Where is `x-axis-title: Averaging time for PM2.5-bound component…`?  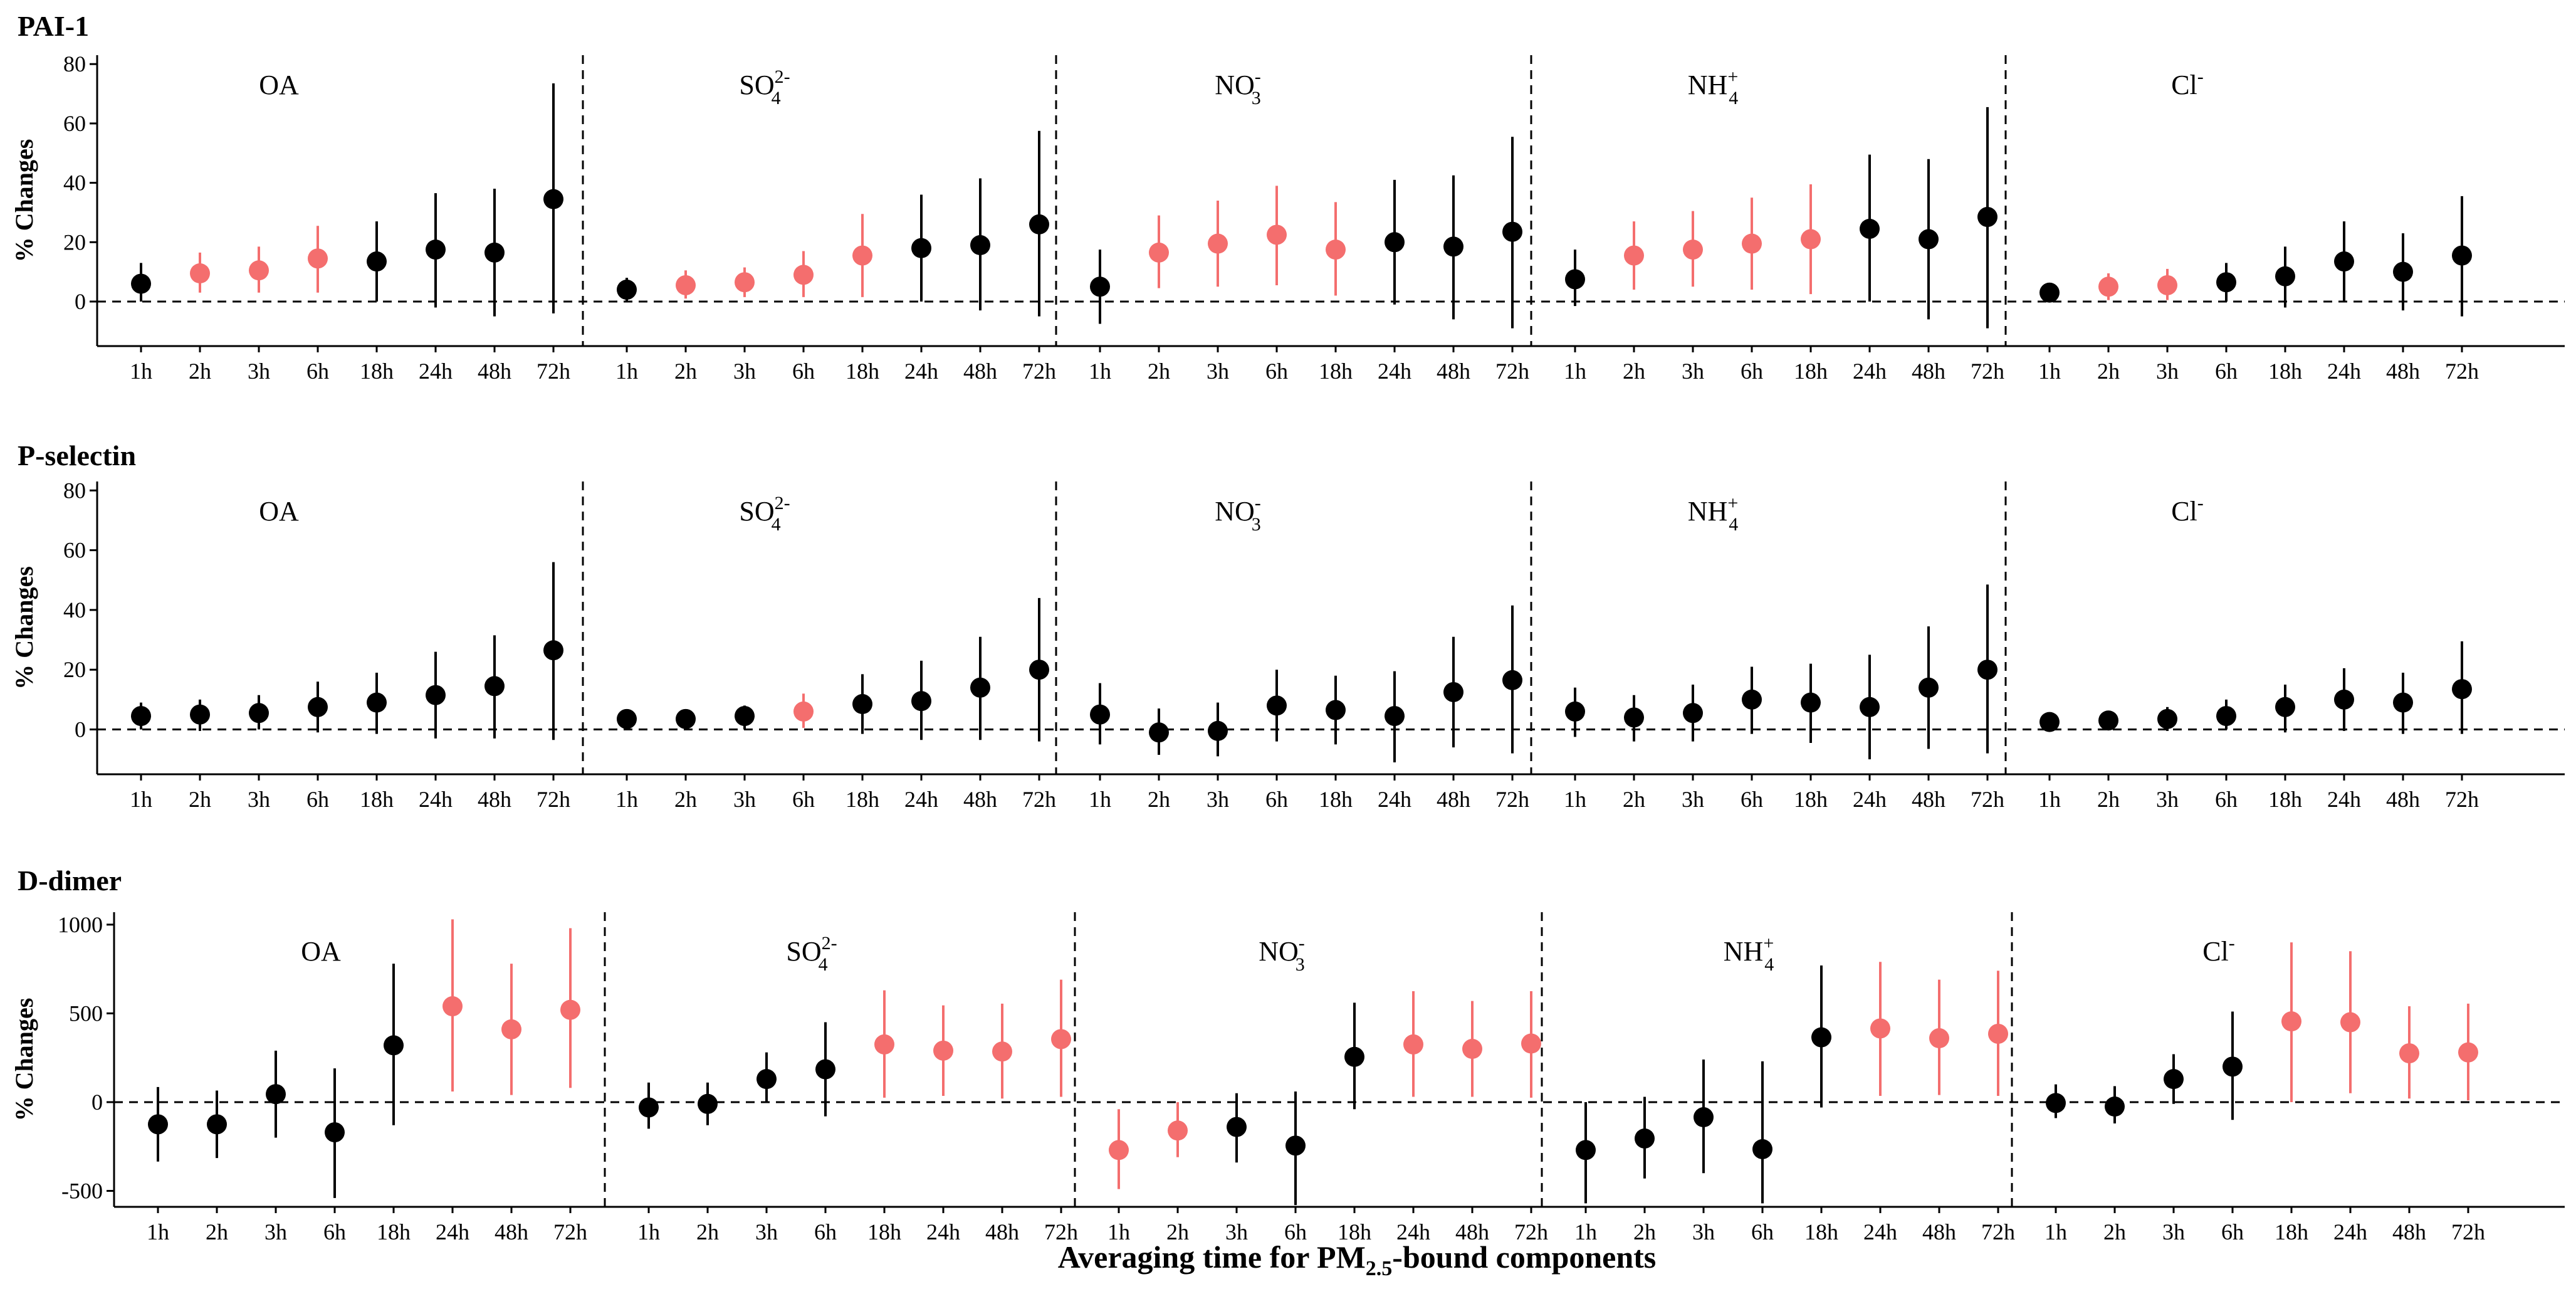
x-axis-title: Averaging time for PM2.5-bound component… is located at coordinates (1357, 1259).